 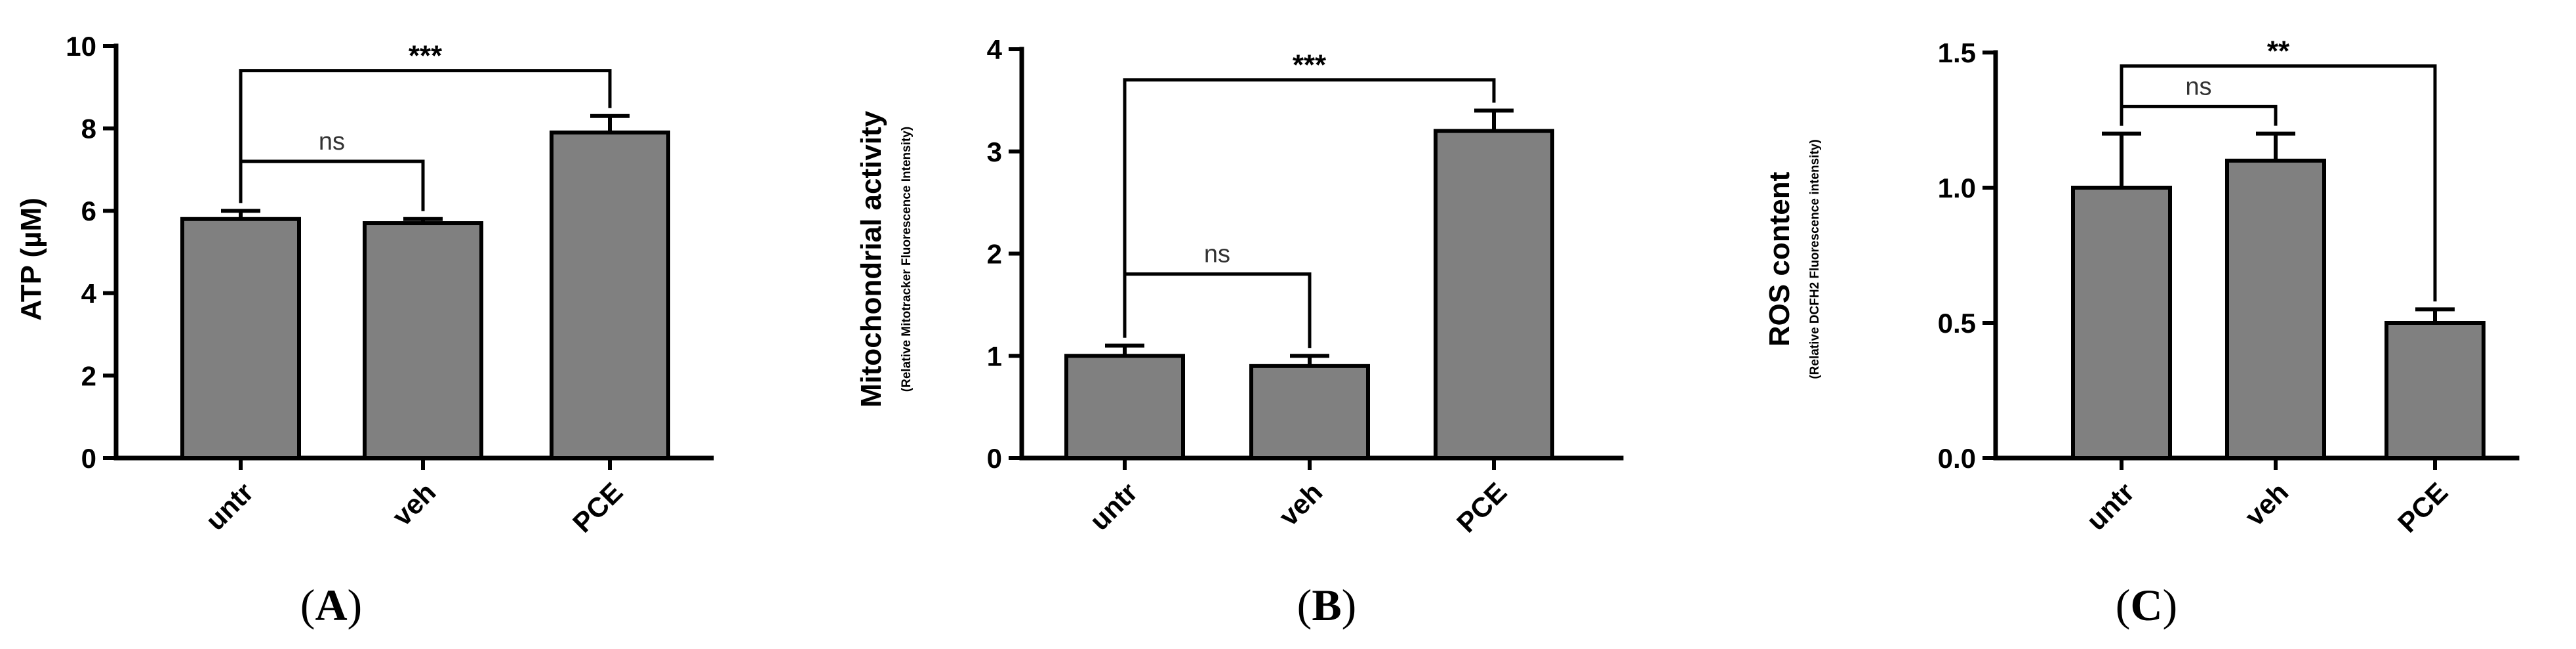 I want to click on y-tick-label: 1.0, so click(x=1957, y=188).